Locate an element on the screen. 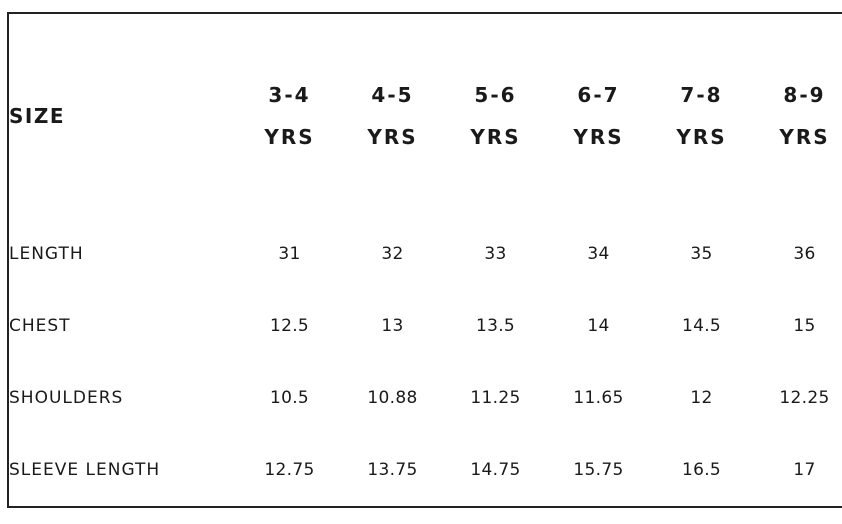 The height and width of the screenshot is (524, 842). table-cell: 14.5 is located at coordinates (701, 326).